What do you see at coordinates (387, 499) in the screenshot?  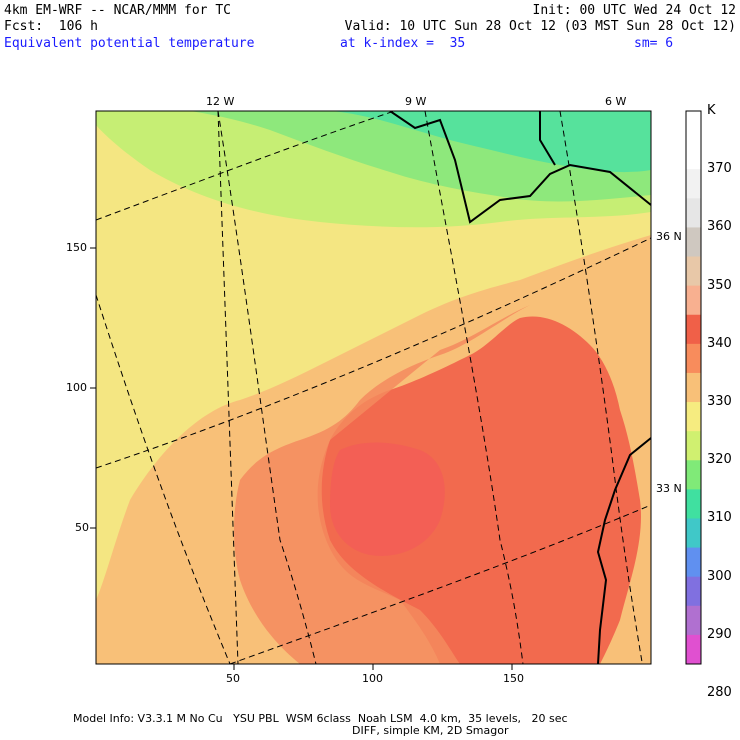 I see `field-345-center` at bounding box center [387, 499].